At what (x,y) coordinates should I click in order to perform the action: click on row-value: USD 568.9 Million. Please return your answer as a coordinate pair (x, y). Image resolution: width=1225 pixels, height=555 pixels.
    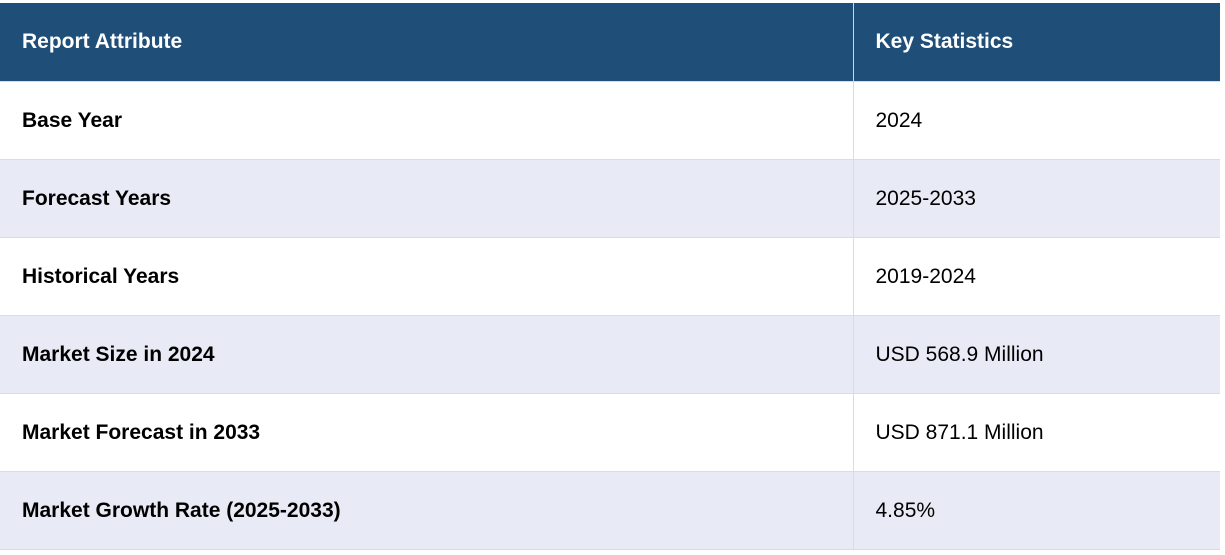
    Looking at the image, I should click on (1036, 354).